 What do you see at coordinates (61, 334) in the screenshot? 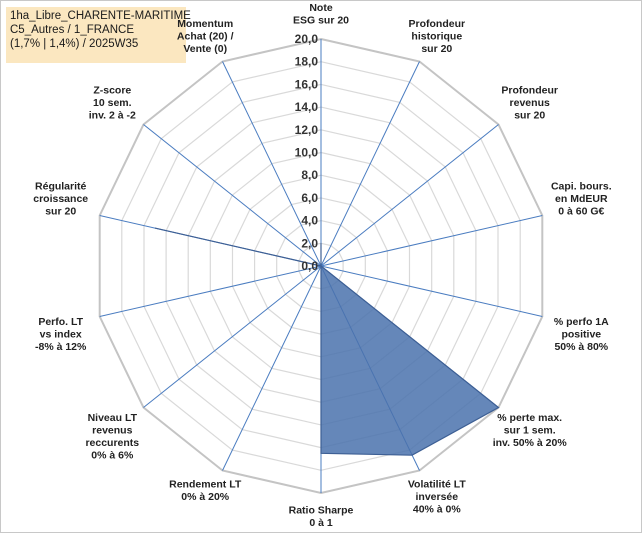
I see `axis-label: Perfo. LT vs index -8% à 12%` at bounding box center [61, 334].